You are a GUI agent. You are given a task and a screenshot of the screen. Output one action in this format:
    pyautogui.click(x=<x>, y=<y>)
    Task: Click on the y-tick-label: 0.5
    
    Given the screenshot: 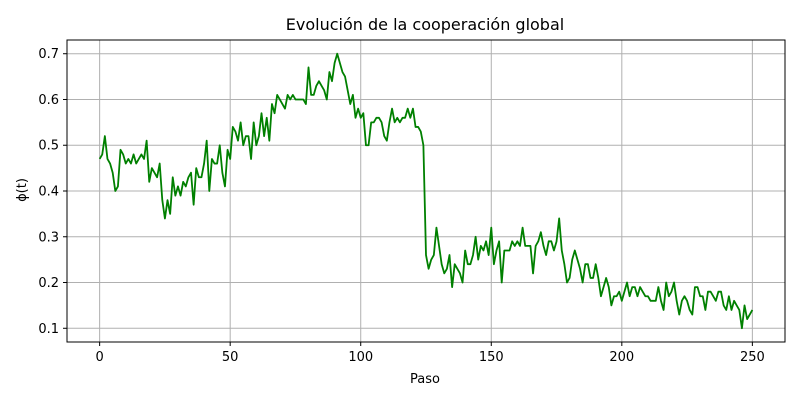 What is the action you would take?
    pyautogui.click(x=48, y=146)
    